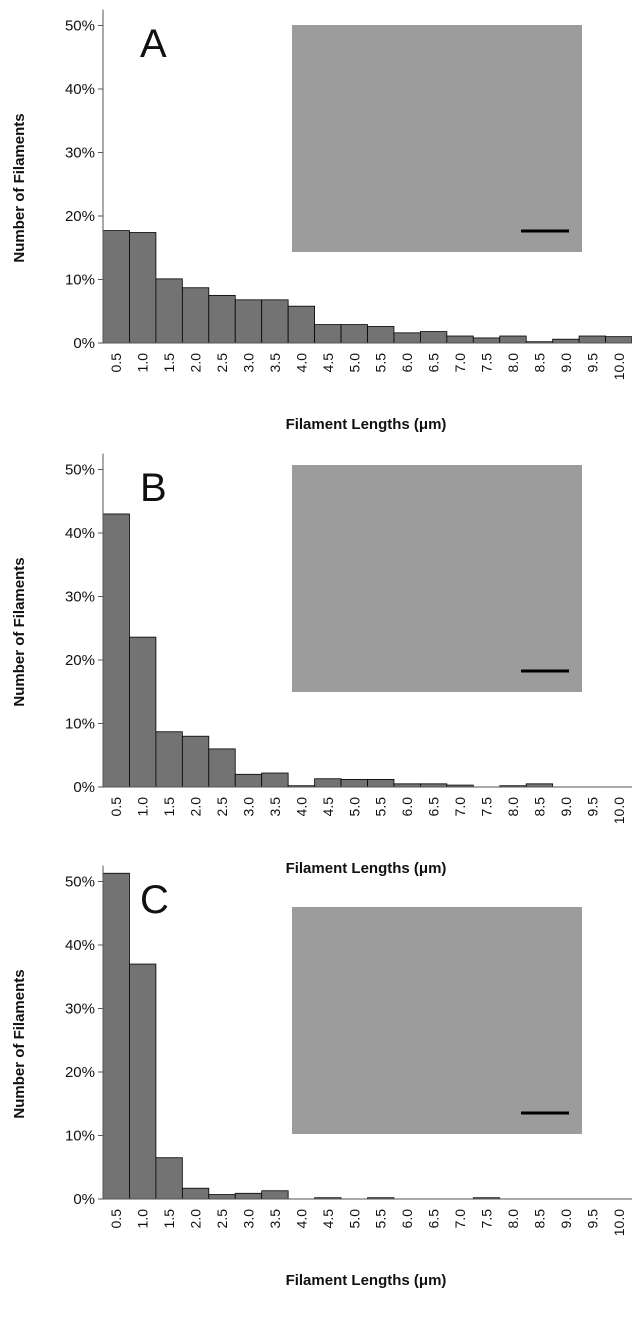 The height and width of the screenshot is (1318, 632). What do you see at coordinates (153, 488) in the screenshot?
I see `panel-letter: B` at bounding box center [153, 488].